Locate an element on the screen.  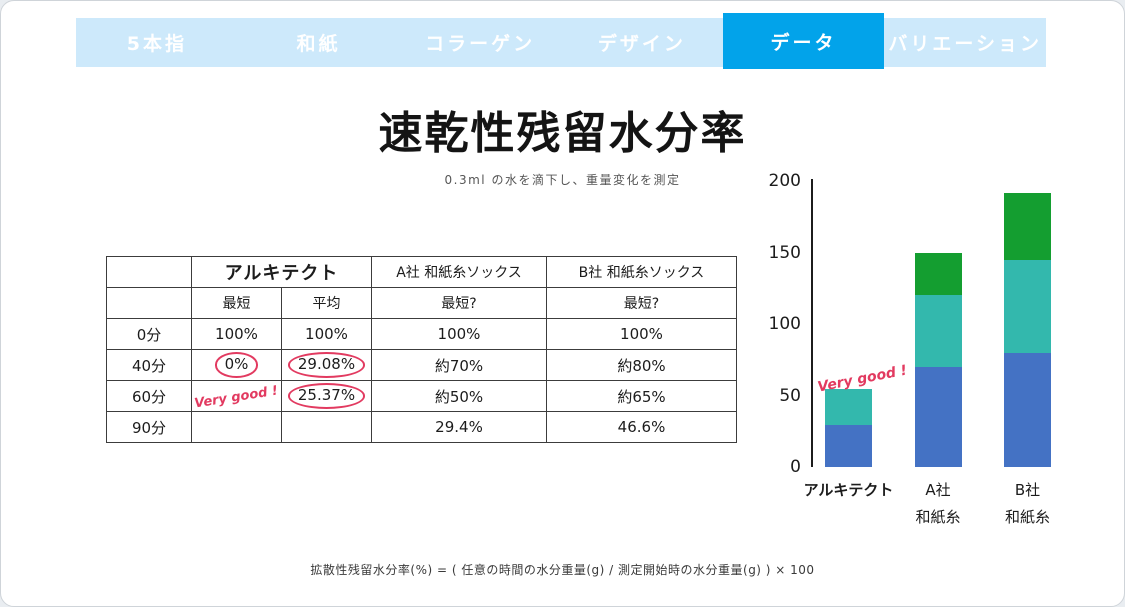
row-label: 40分 is located at coordinates (149, 365).